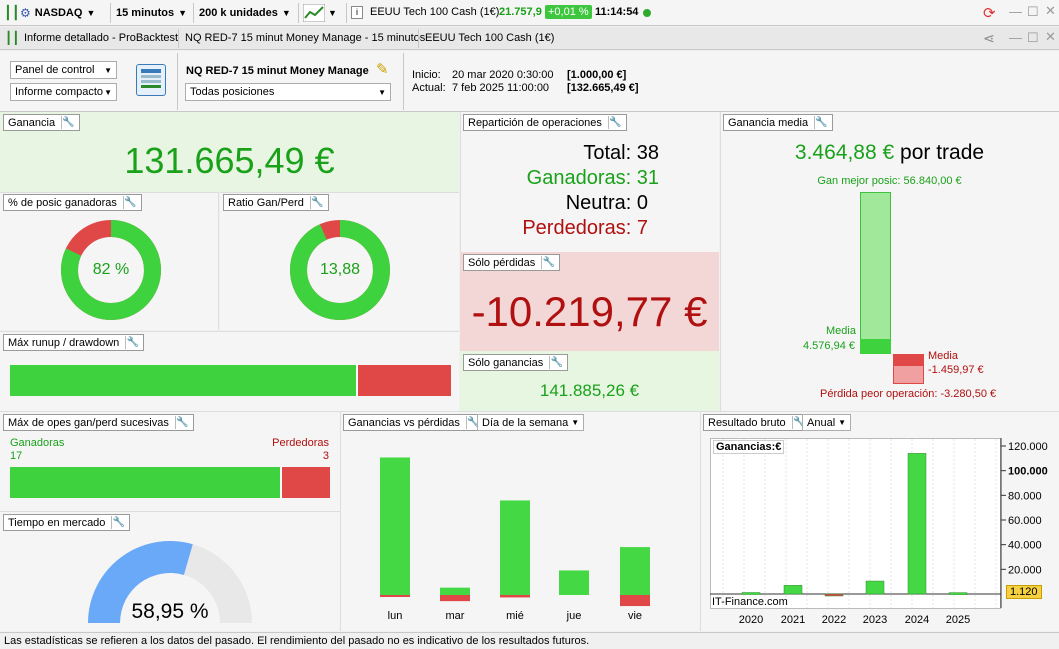 The image size is (1059, 649). Describe the element at coordinates (589, 311) in the screenshot. I see `losses-value: -10.219,77 €` at that location.